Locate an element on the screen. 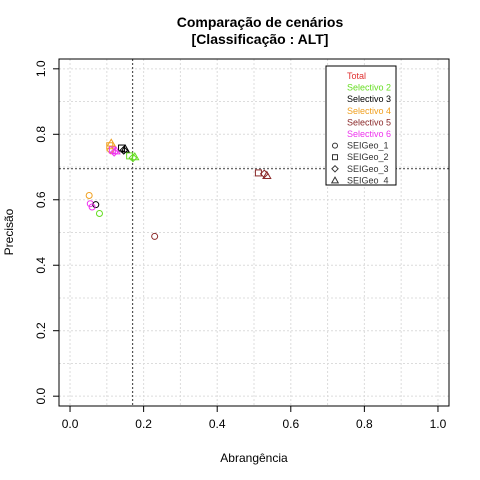 The height and width of the screenshot is (480, 480). legend-entry-series: Selectivo 5 is located at coordinates (369, 122).